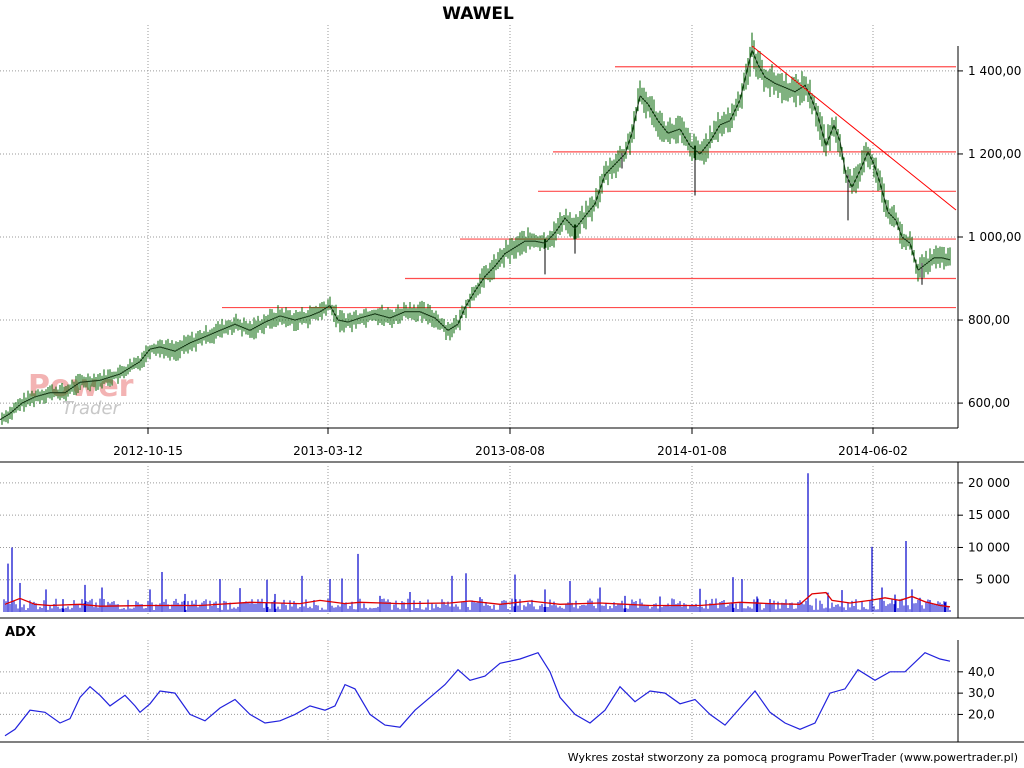 The height and width of the screenshot is (768, 1024). I want to click on volume-tick-label: 20 000, so click(989, 483).